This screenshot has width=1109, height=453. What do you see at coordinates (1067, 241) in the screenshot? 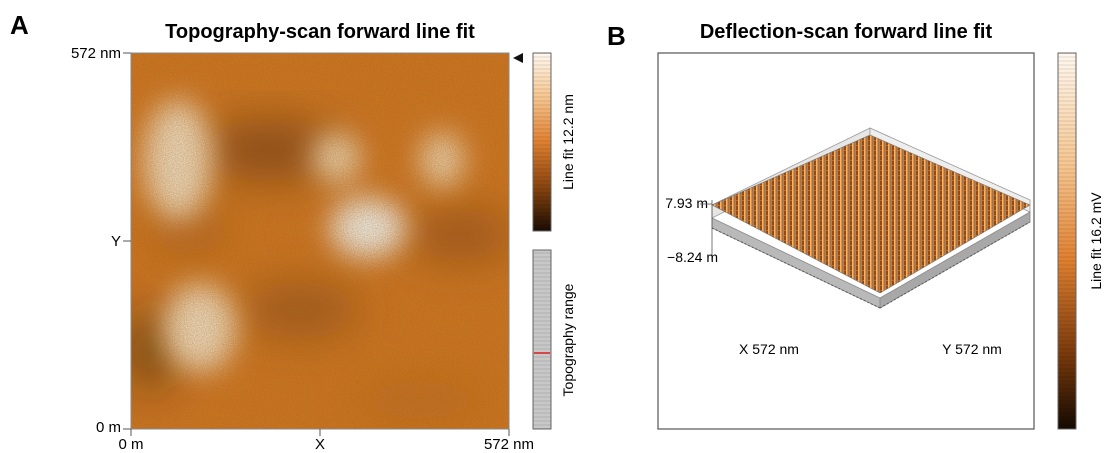
I see `colorbar-b-bands` at bounding box center [1067, 241].